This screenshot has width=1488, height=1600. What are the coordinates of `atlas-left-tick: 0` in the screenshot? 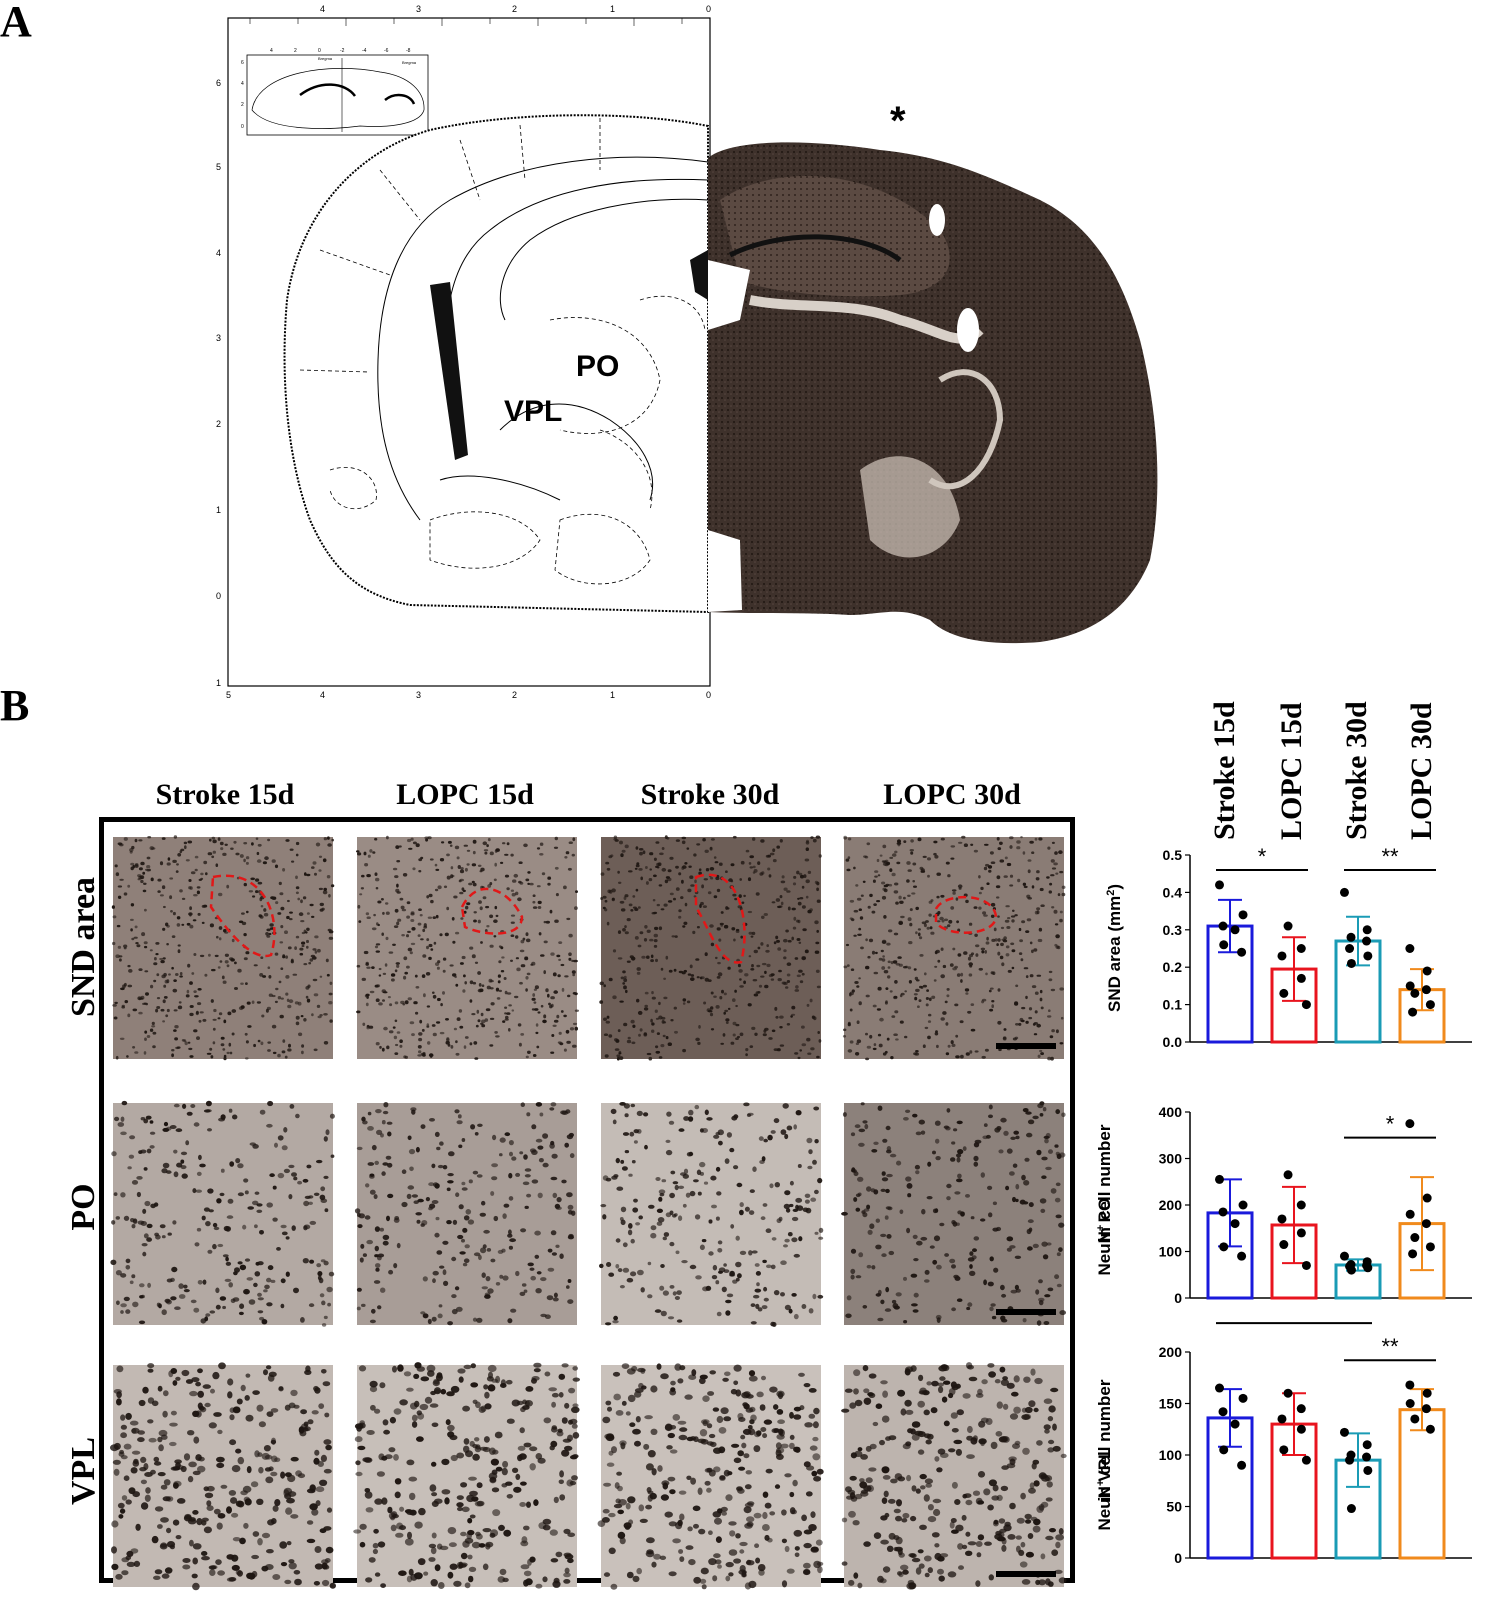 It's located at (218, 596).